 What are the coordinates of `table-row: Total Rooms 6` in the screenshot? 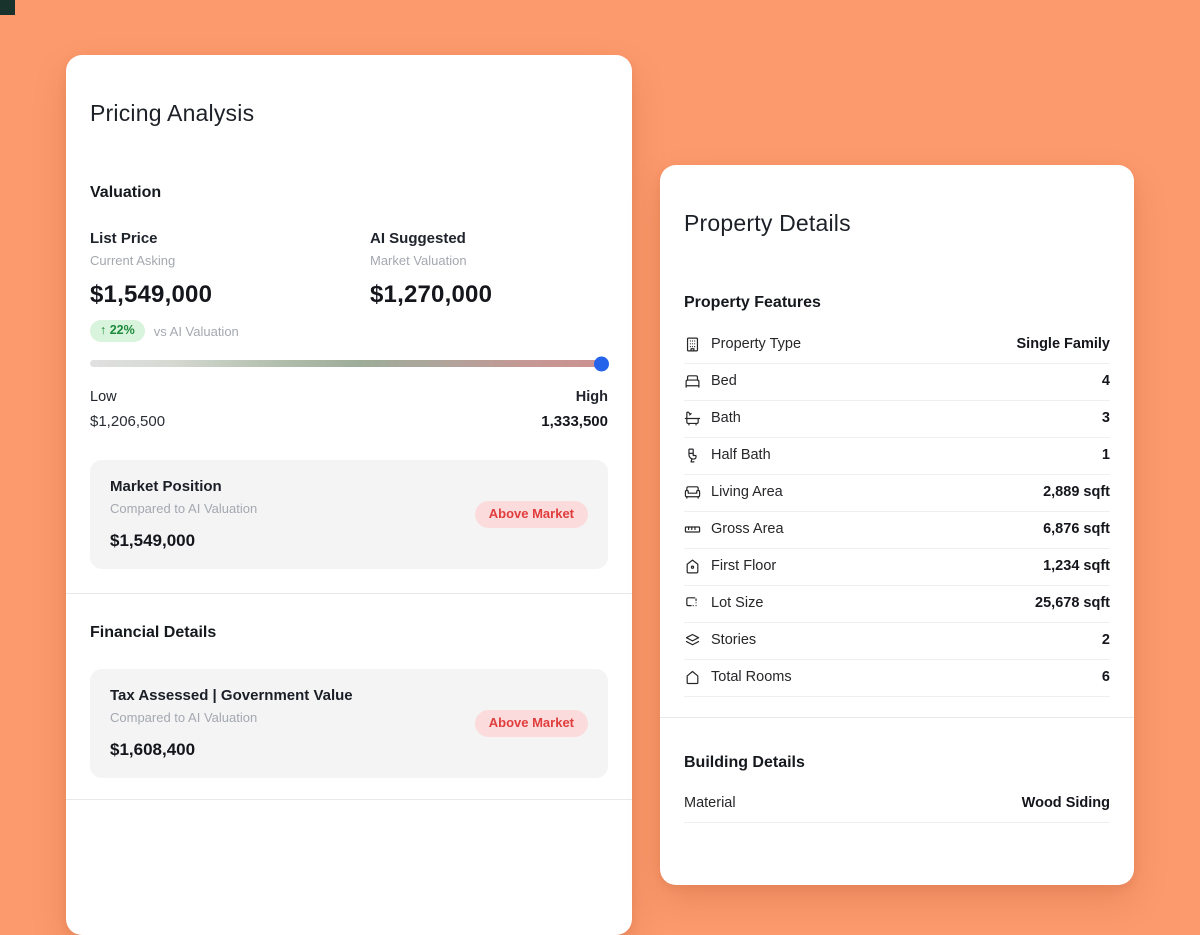 It's located at (897, 678).